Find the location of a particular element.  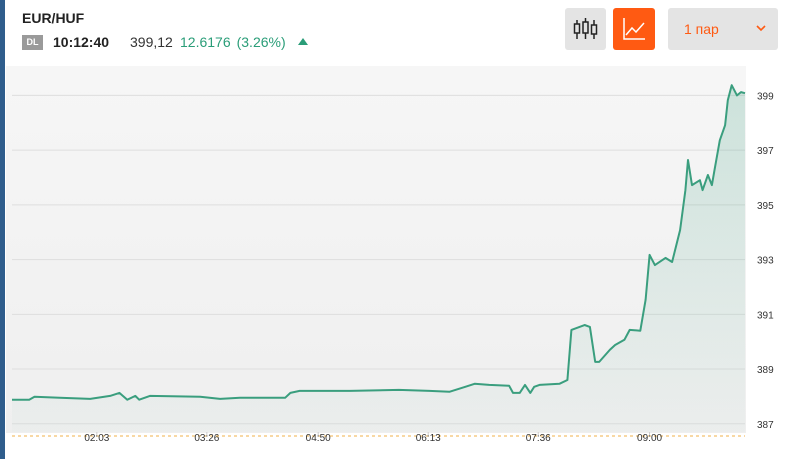

line-icon is located at coordinates (634, 29).